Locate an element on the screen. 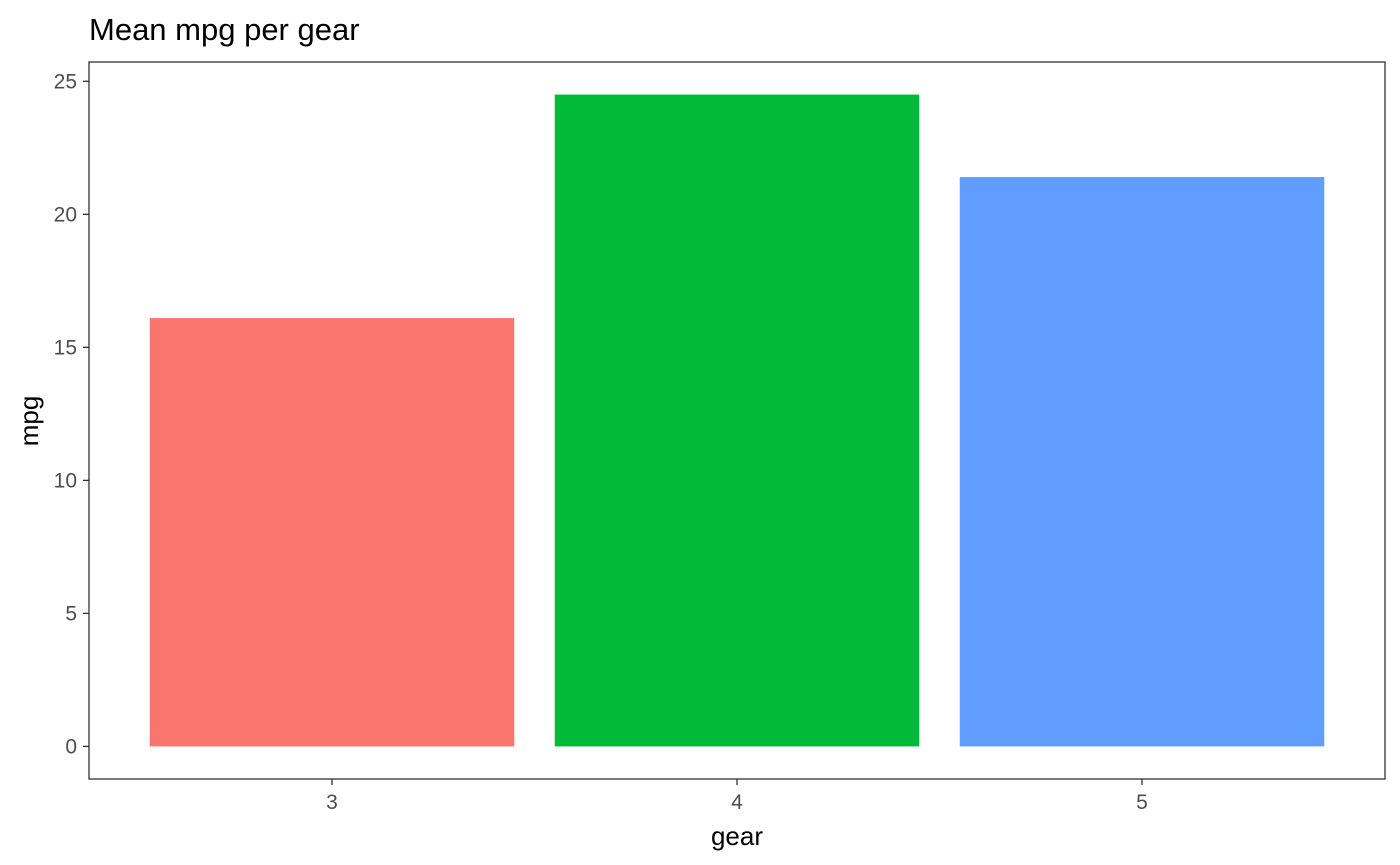  y-axis-title: mpg is located at coordinates (29, 421).